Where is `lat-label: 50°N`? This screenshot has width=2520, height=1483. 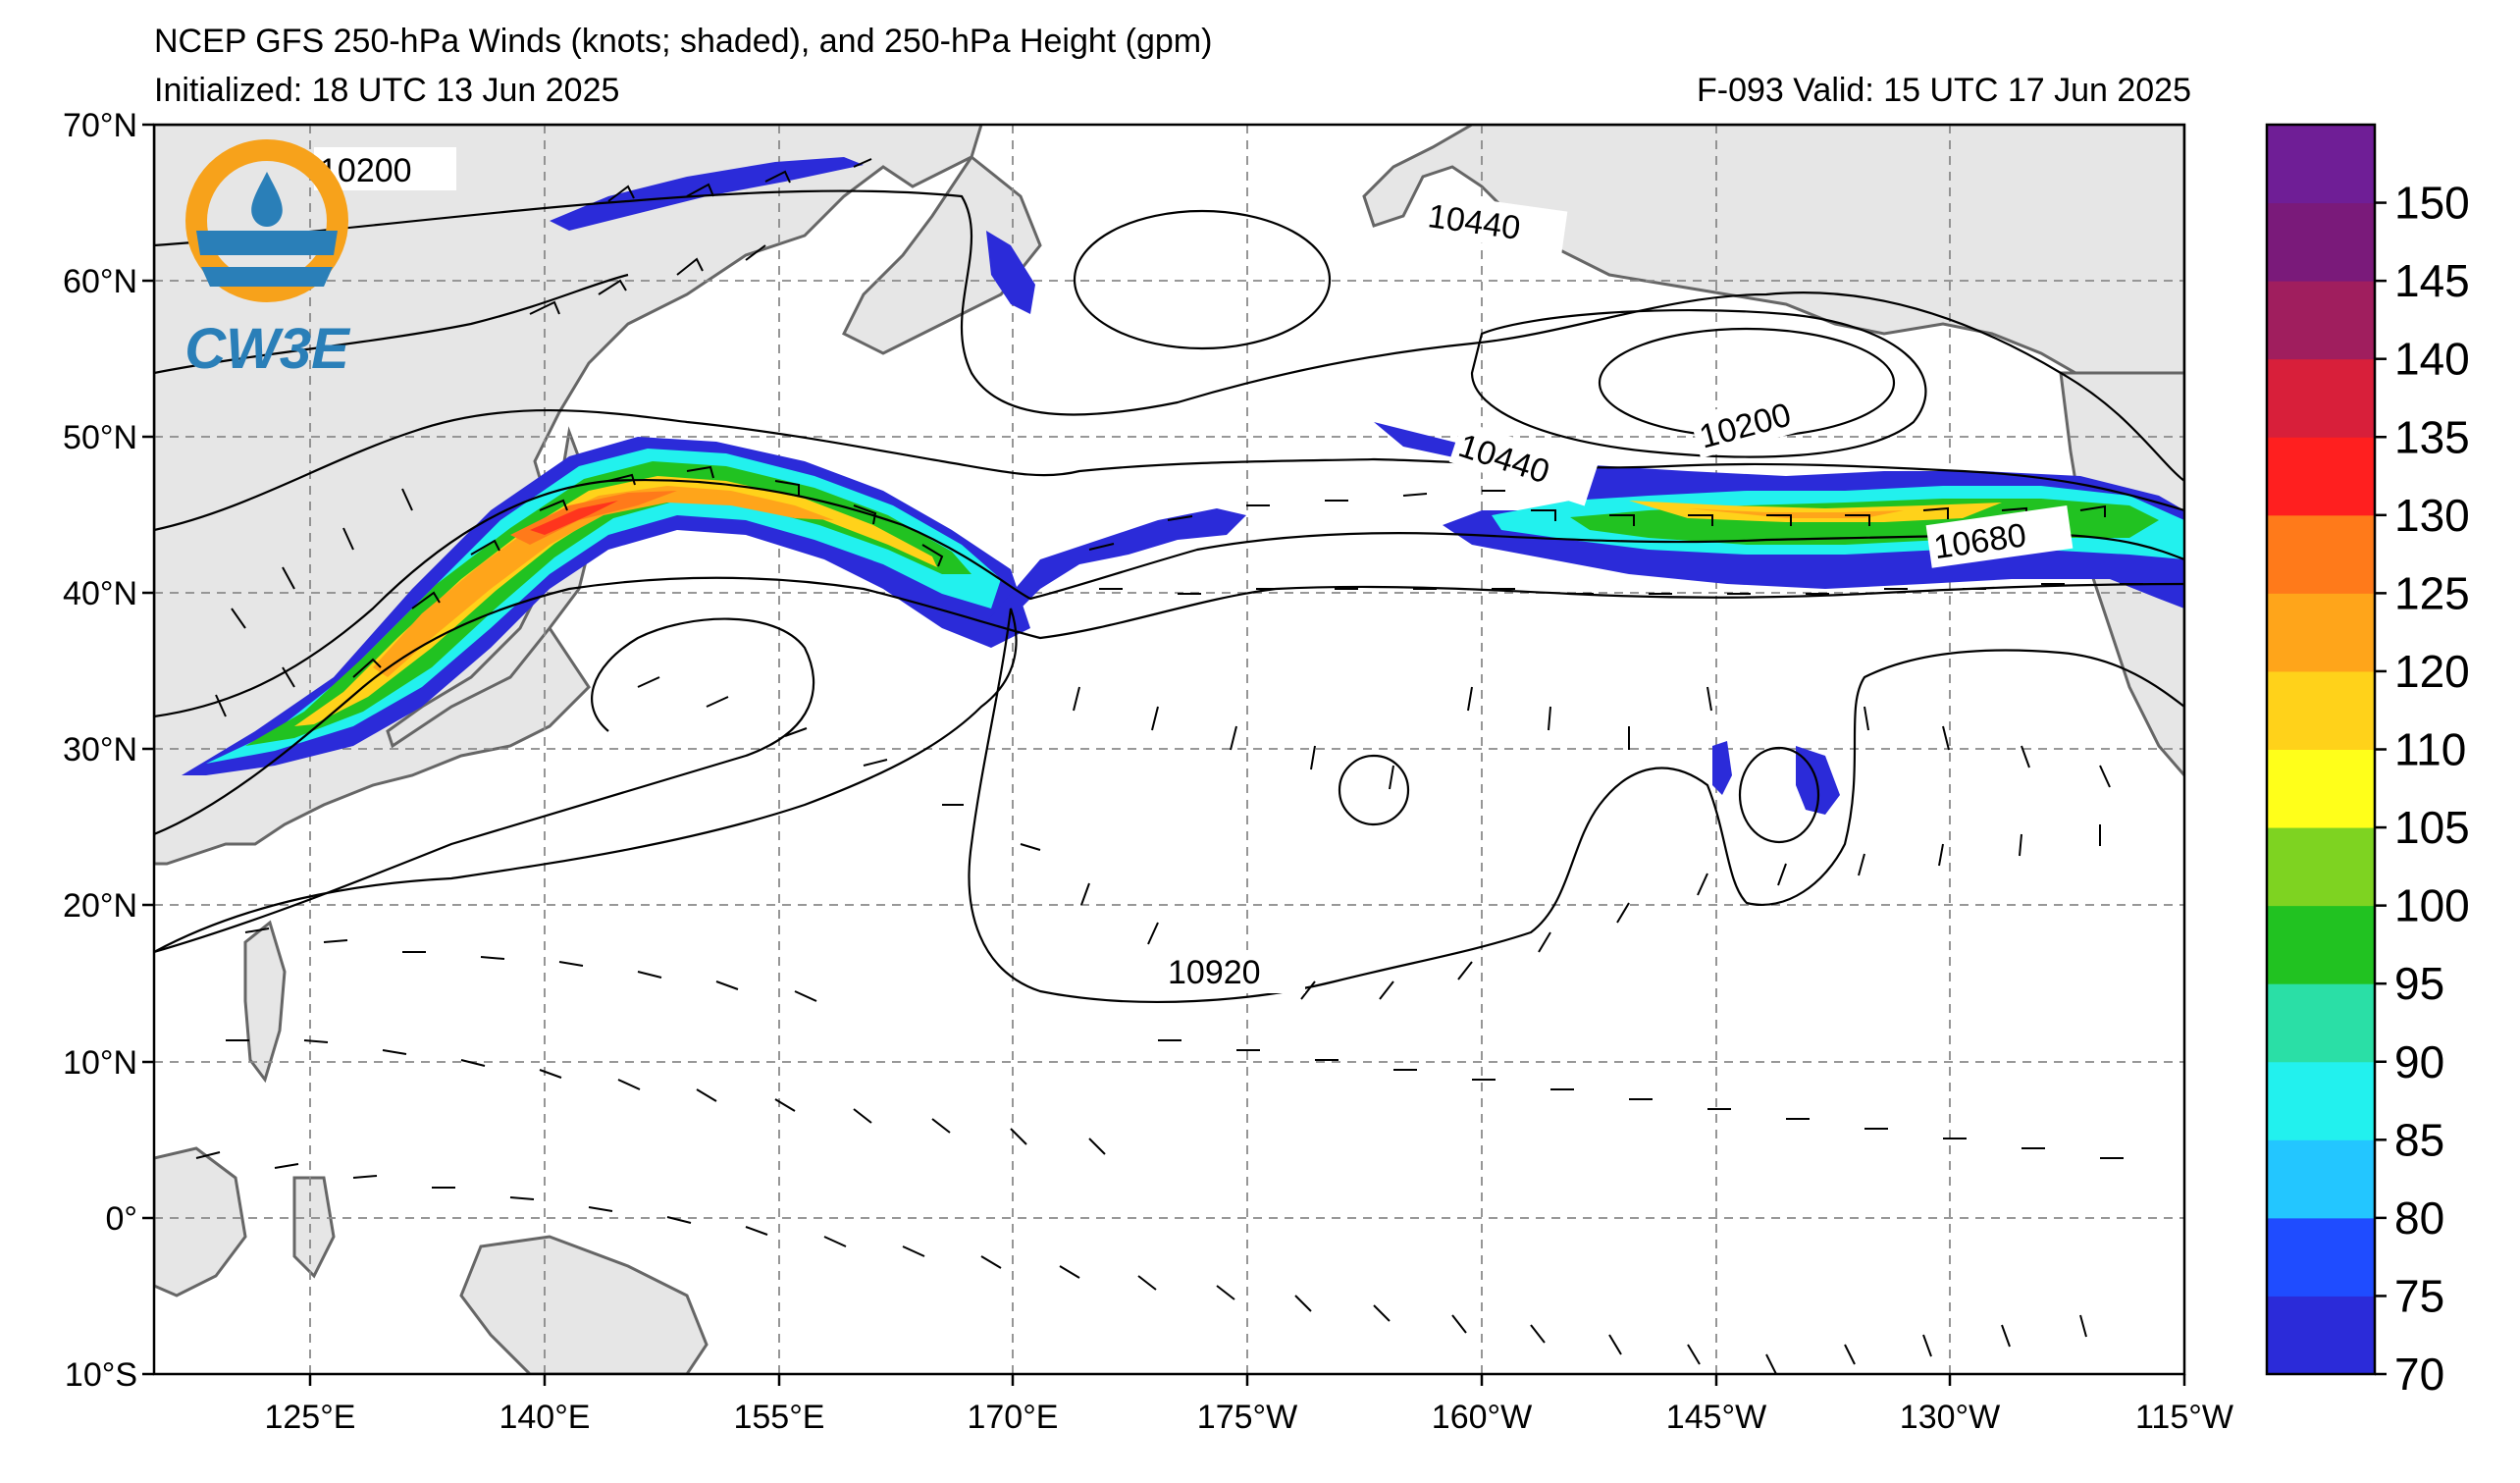 lat-label: 50°N is located at coordinates (100, 438).